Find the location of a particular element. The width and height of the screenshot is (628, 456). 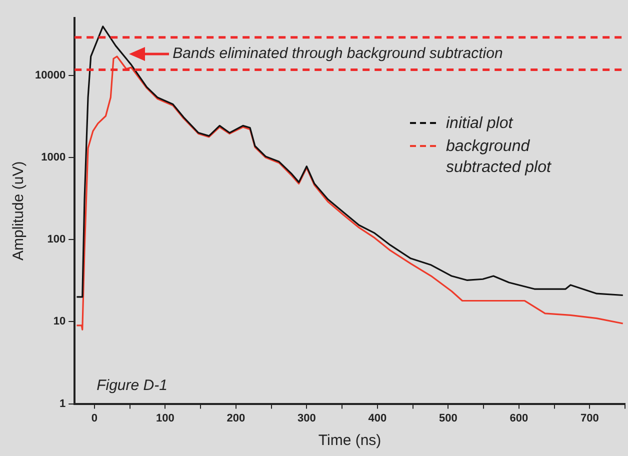

legend-label: initial plot is located at coordinates (480, 124).